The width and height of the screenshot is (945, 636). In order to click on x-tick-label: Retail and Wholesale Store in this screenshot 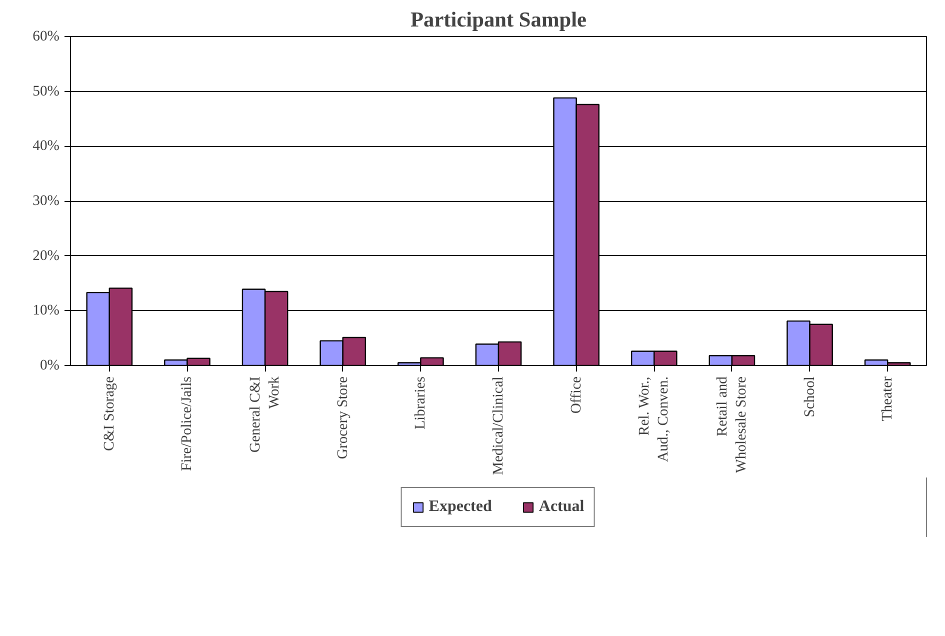, I will do `click(732, 424)`.